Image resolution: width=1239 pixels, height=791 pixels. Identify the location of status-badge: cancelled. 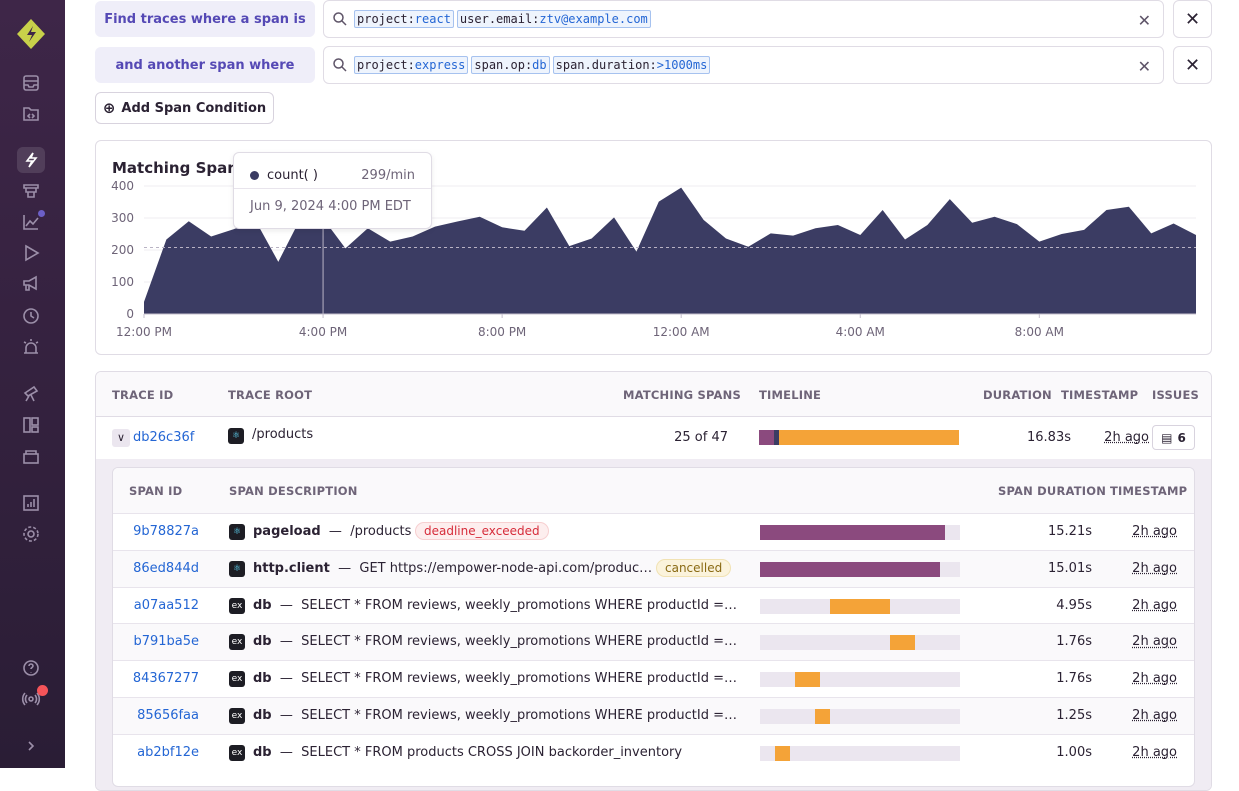
(694, 567).